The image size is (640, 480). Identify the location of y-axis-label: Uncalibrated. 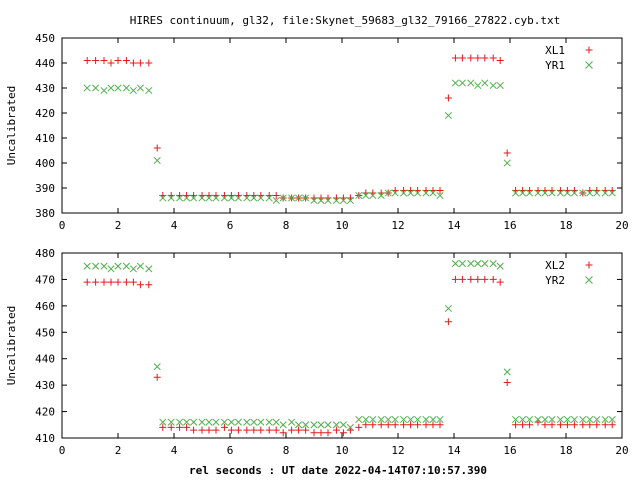
(11, 125).